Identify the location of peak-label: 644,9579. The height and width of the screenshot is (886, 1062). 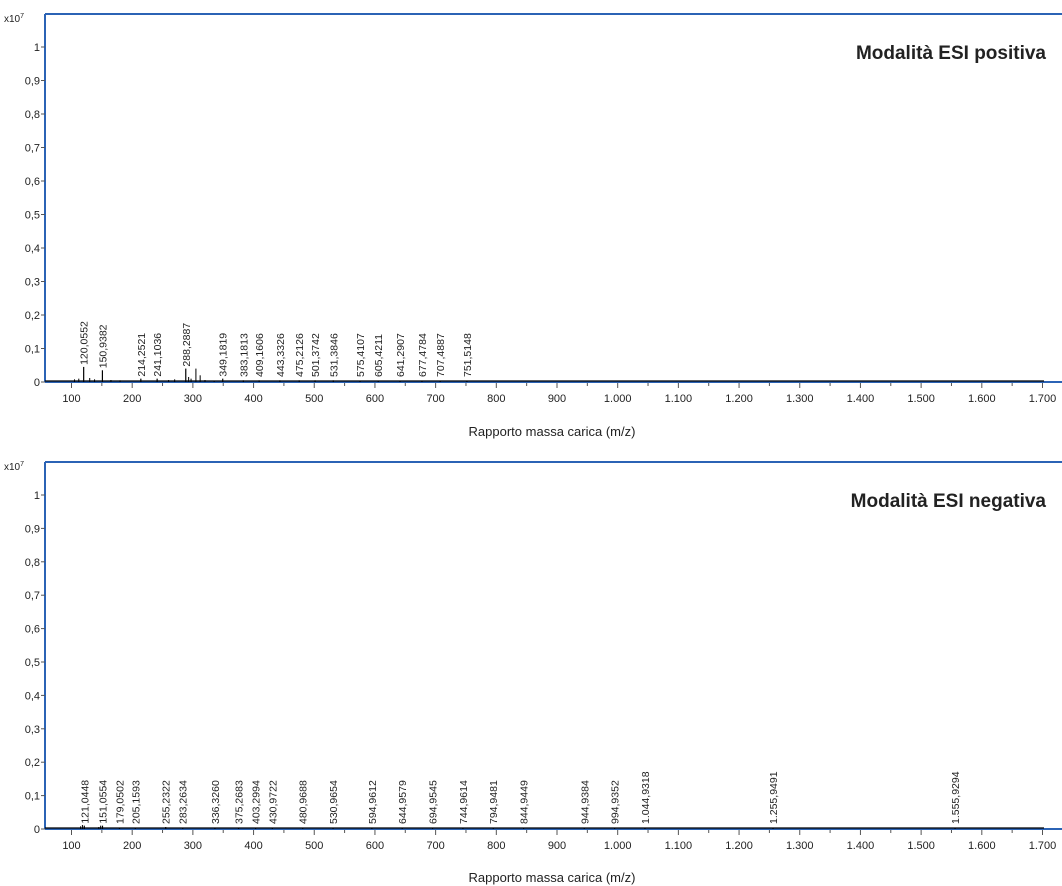
(403, 802).